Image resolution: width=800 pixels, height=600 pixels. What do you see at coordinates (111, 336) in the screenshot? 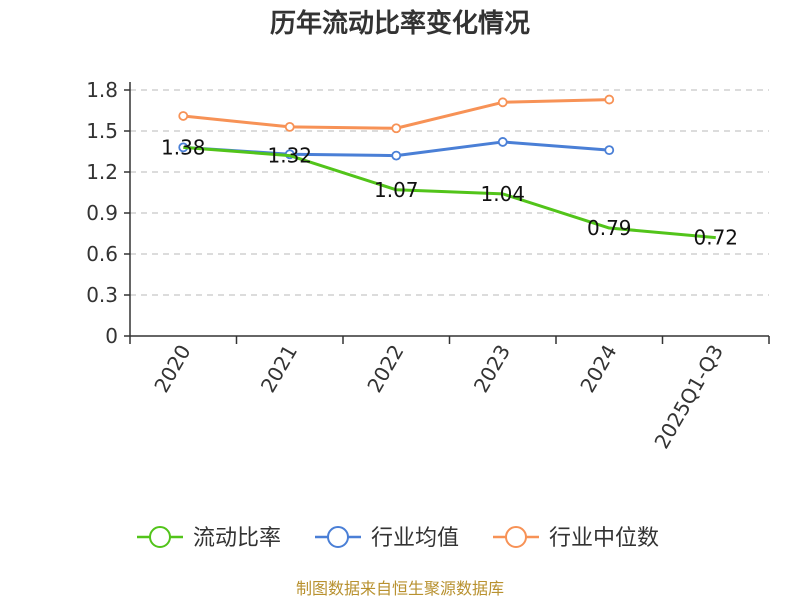
I see `y-tick-label-0: 0` at bounding box center [111, 336].